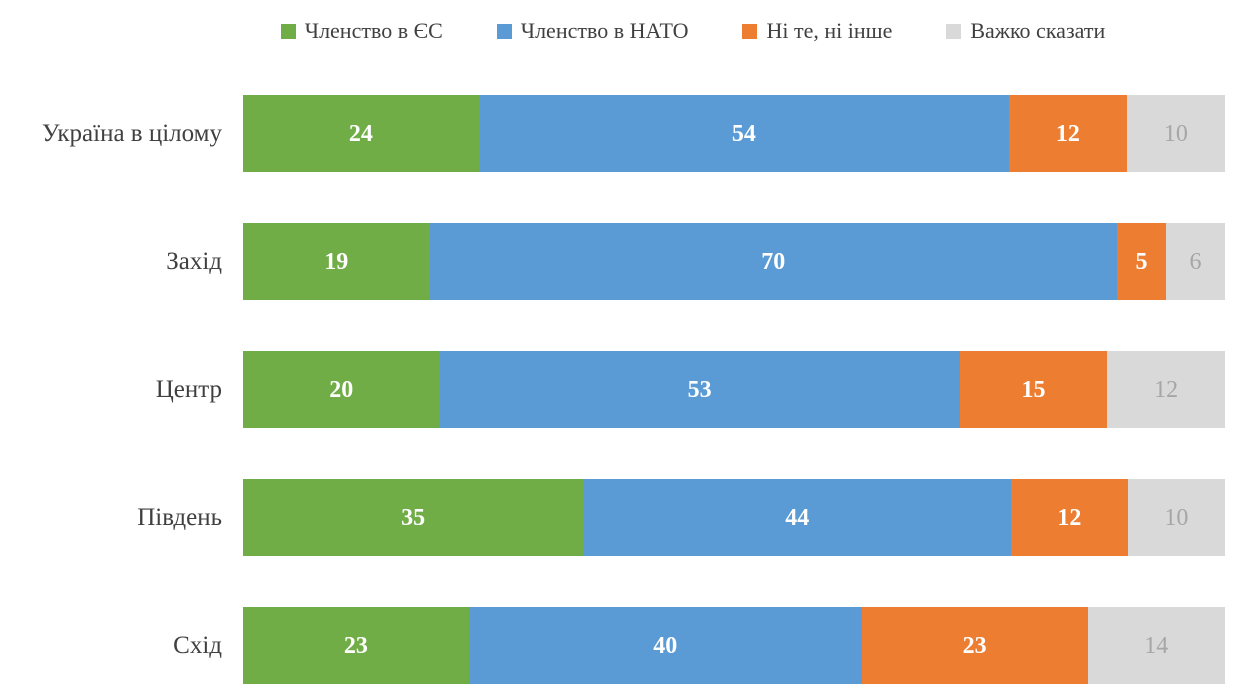 Image resolution: width=1236 pixels, height=699 pixels. I want to click on chart-row: Центр 20 53 15 12, so click(612, 389).